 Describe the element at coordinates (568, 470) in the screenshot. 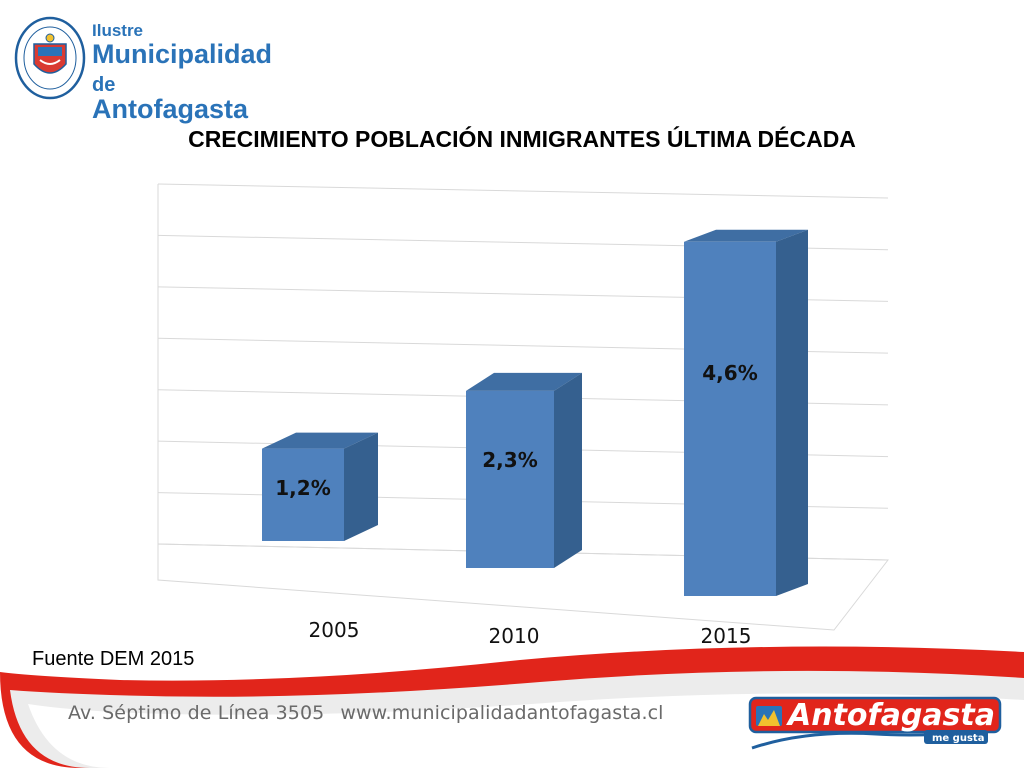

I see `bar-side-2010` at that location.